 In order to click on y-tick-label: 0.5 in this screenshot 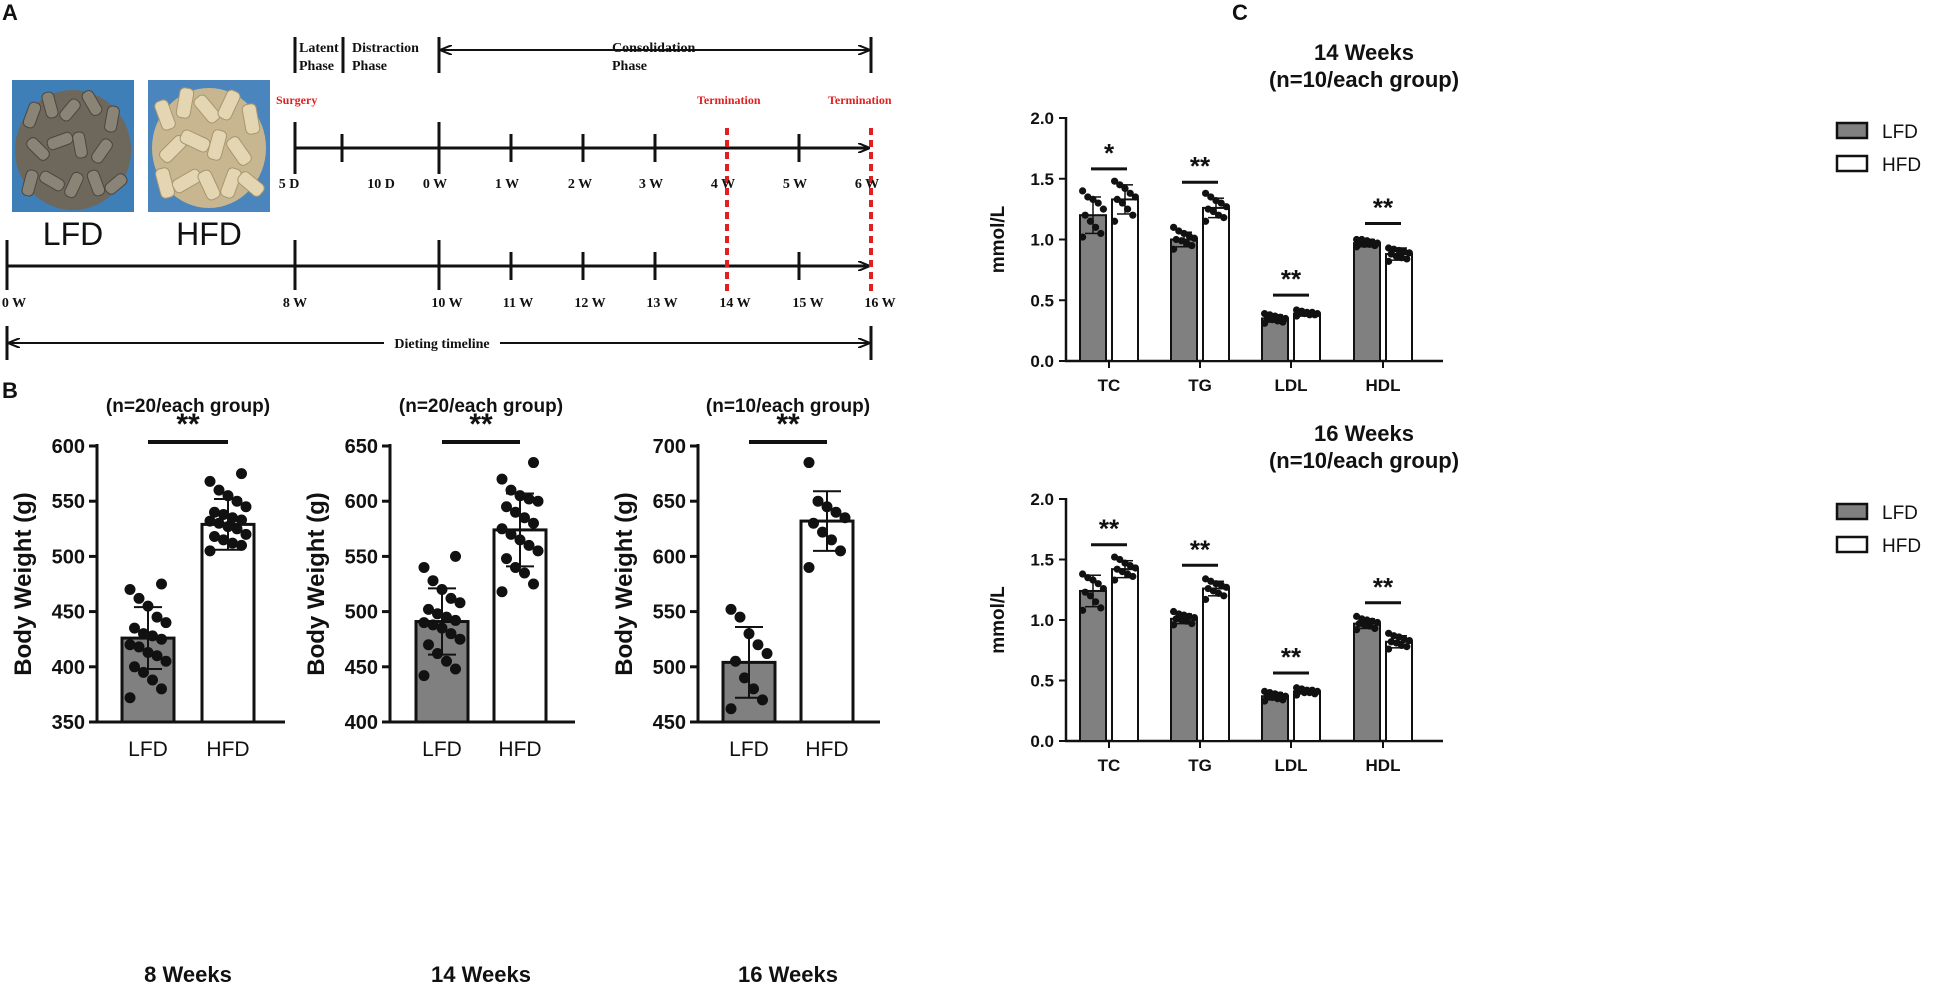, I will do `click(1042, 681)`.